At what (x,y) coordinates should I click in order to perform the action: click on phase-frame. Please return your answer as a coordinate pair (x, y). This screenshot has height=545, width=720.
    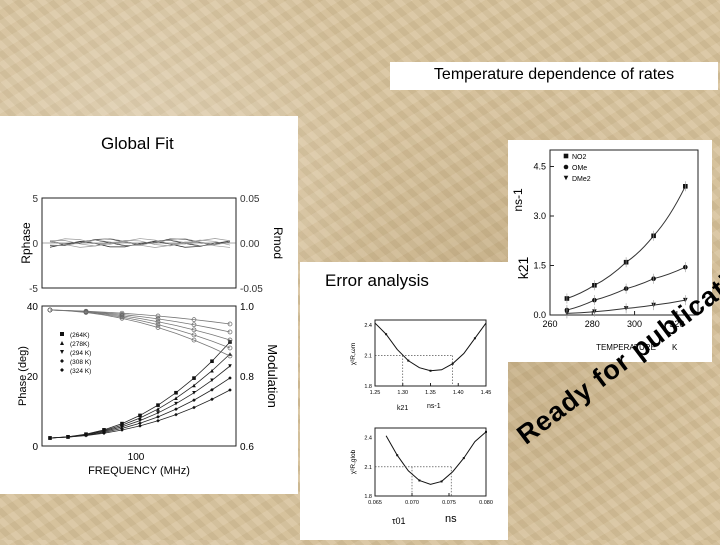
    Looking at the image, I should click on (139, 376).